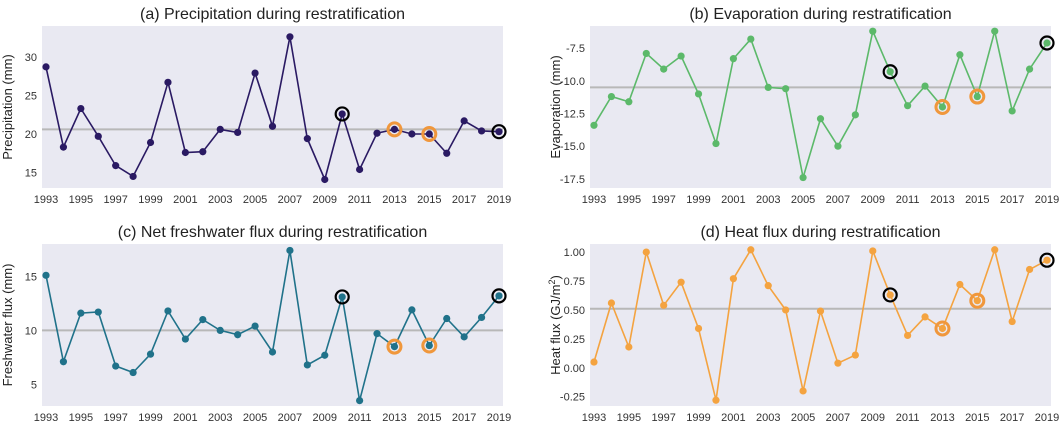 The image size is (1059, 429). I want to click on y-tick-label: -17.5, so click(572, 180).